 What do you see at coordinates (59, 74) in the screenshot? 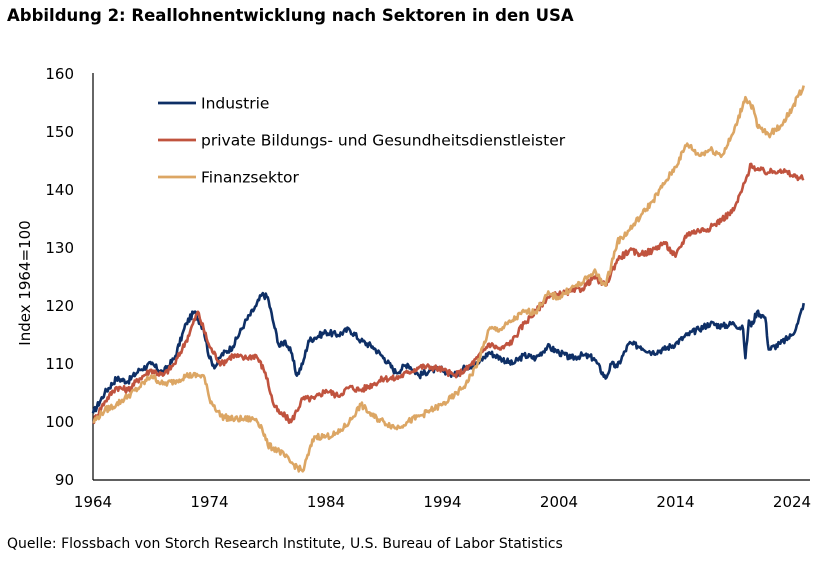
I see `y-tick-label: 160` at bounding box center [59, 74].